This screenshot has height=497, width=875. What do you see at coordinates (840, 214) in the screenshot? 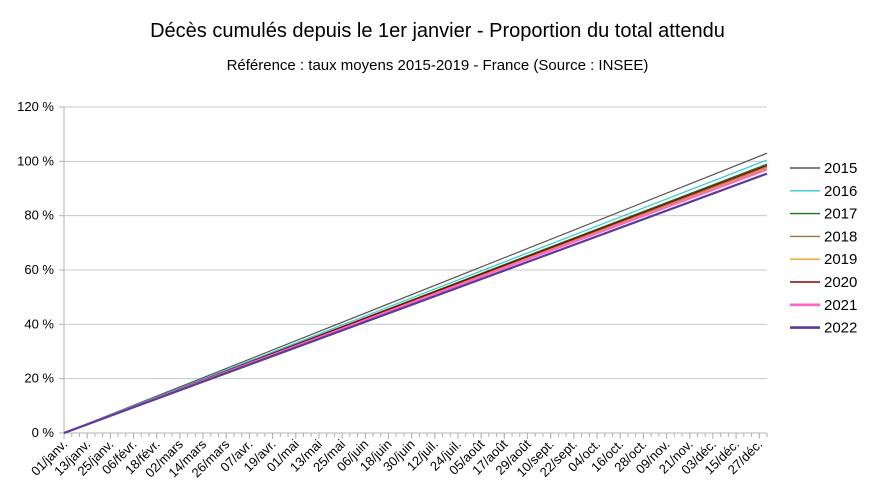
I see `legend-label-2017: 2017` at bounding box center [840, 214].